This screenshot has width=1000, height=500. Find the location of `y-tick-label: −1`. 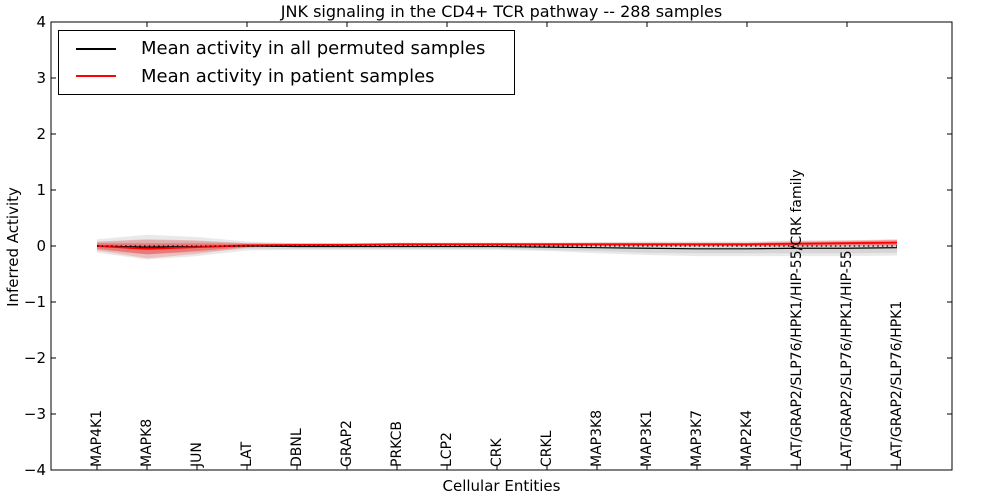

y-tick-label: −1 is located at coordinates (34, 302).